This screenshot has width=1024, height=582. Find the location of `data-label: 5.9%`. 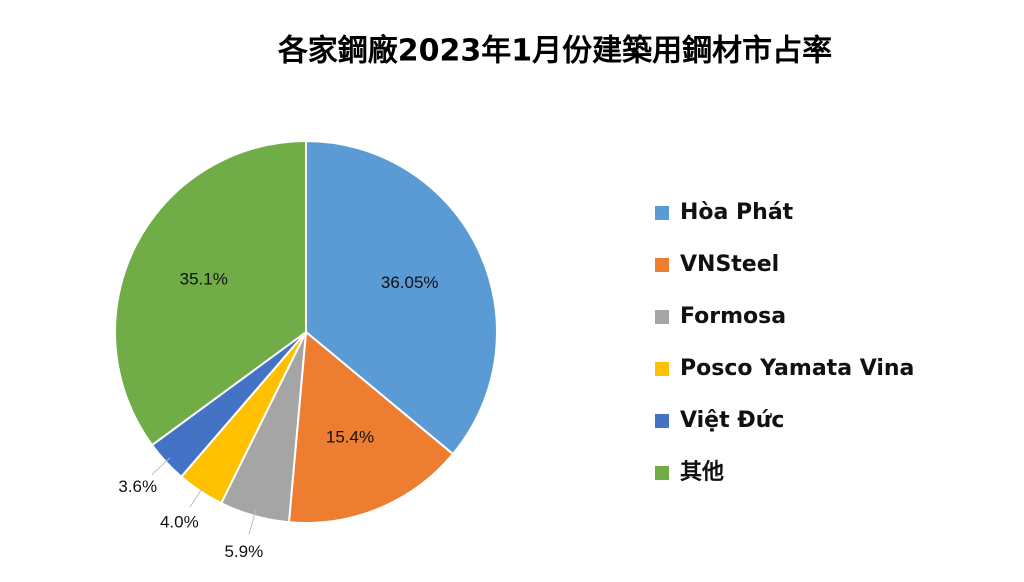

data-label: 5.9% is located at coordinates (243, 551).